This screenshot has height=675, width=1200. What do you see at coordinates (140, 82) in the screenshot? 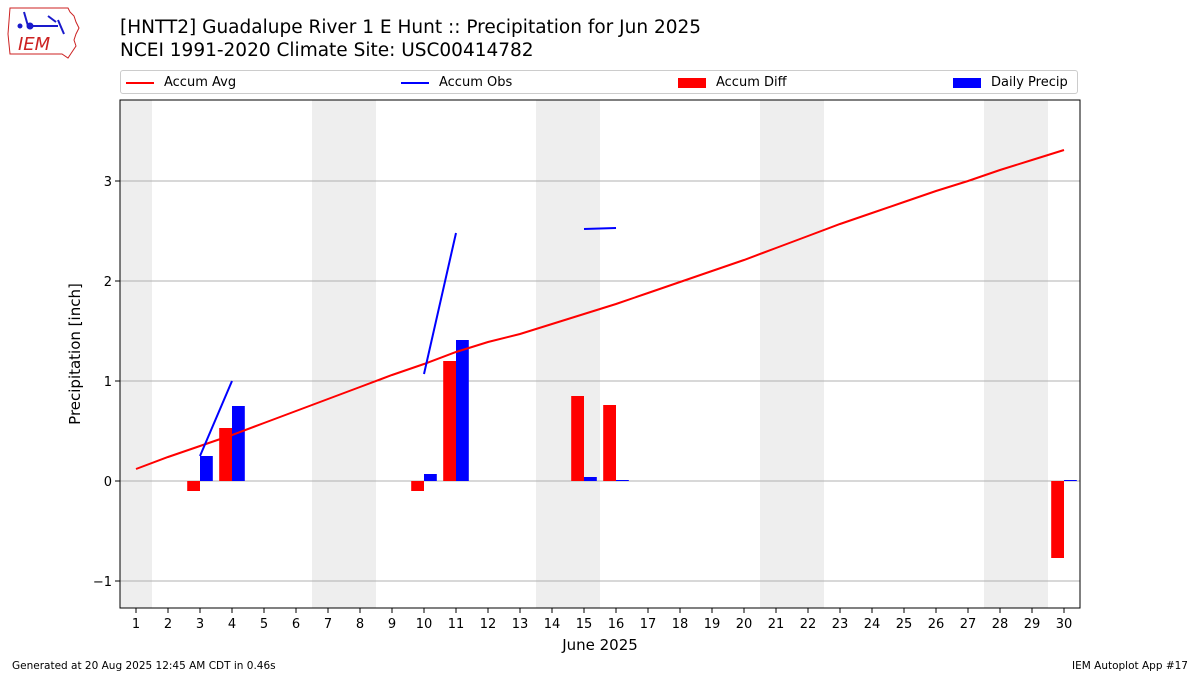
I see `legend-swatch-accum-avg` at bounding box center [140, 82].